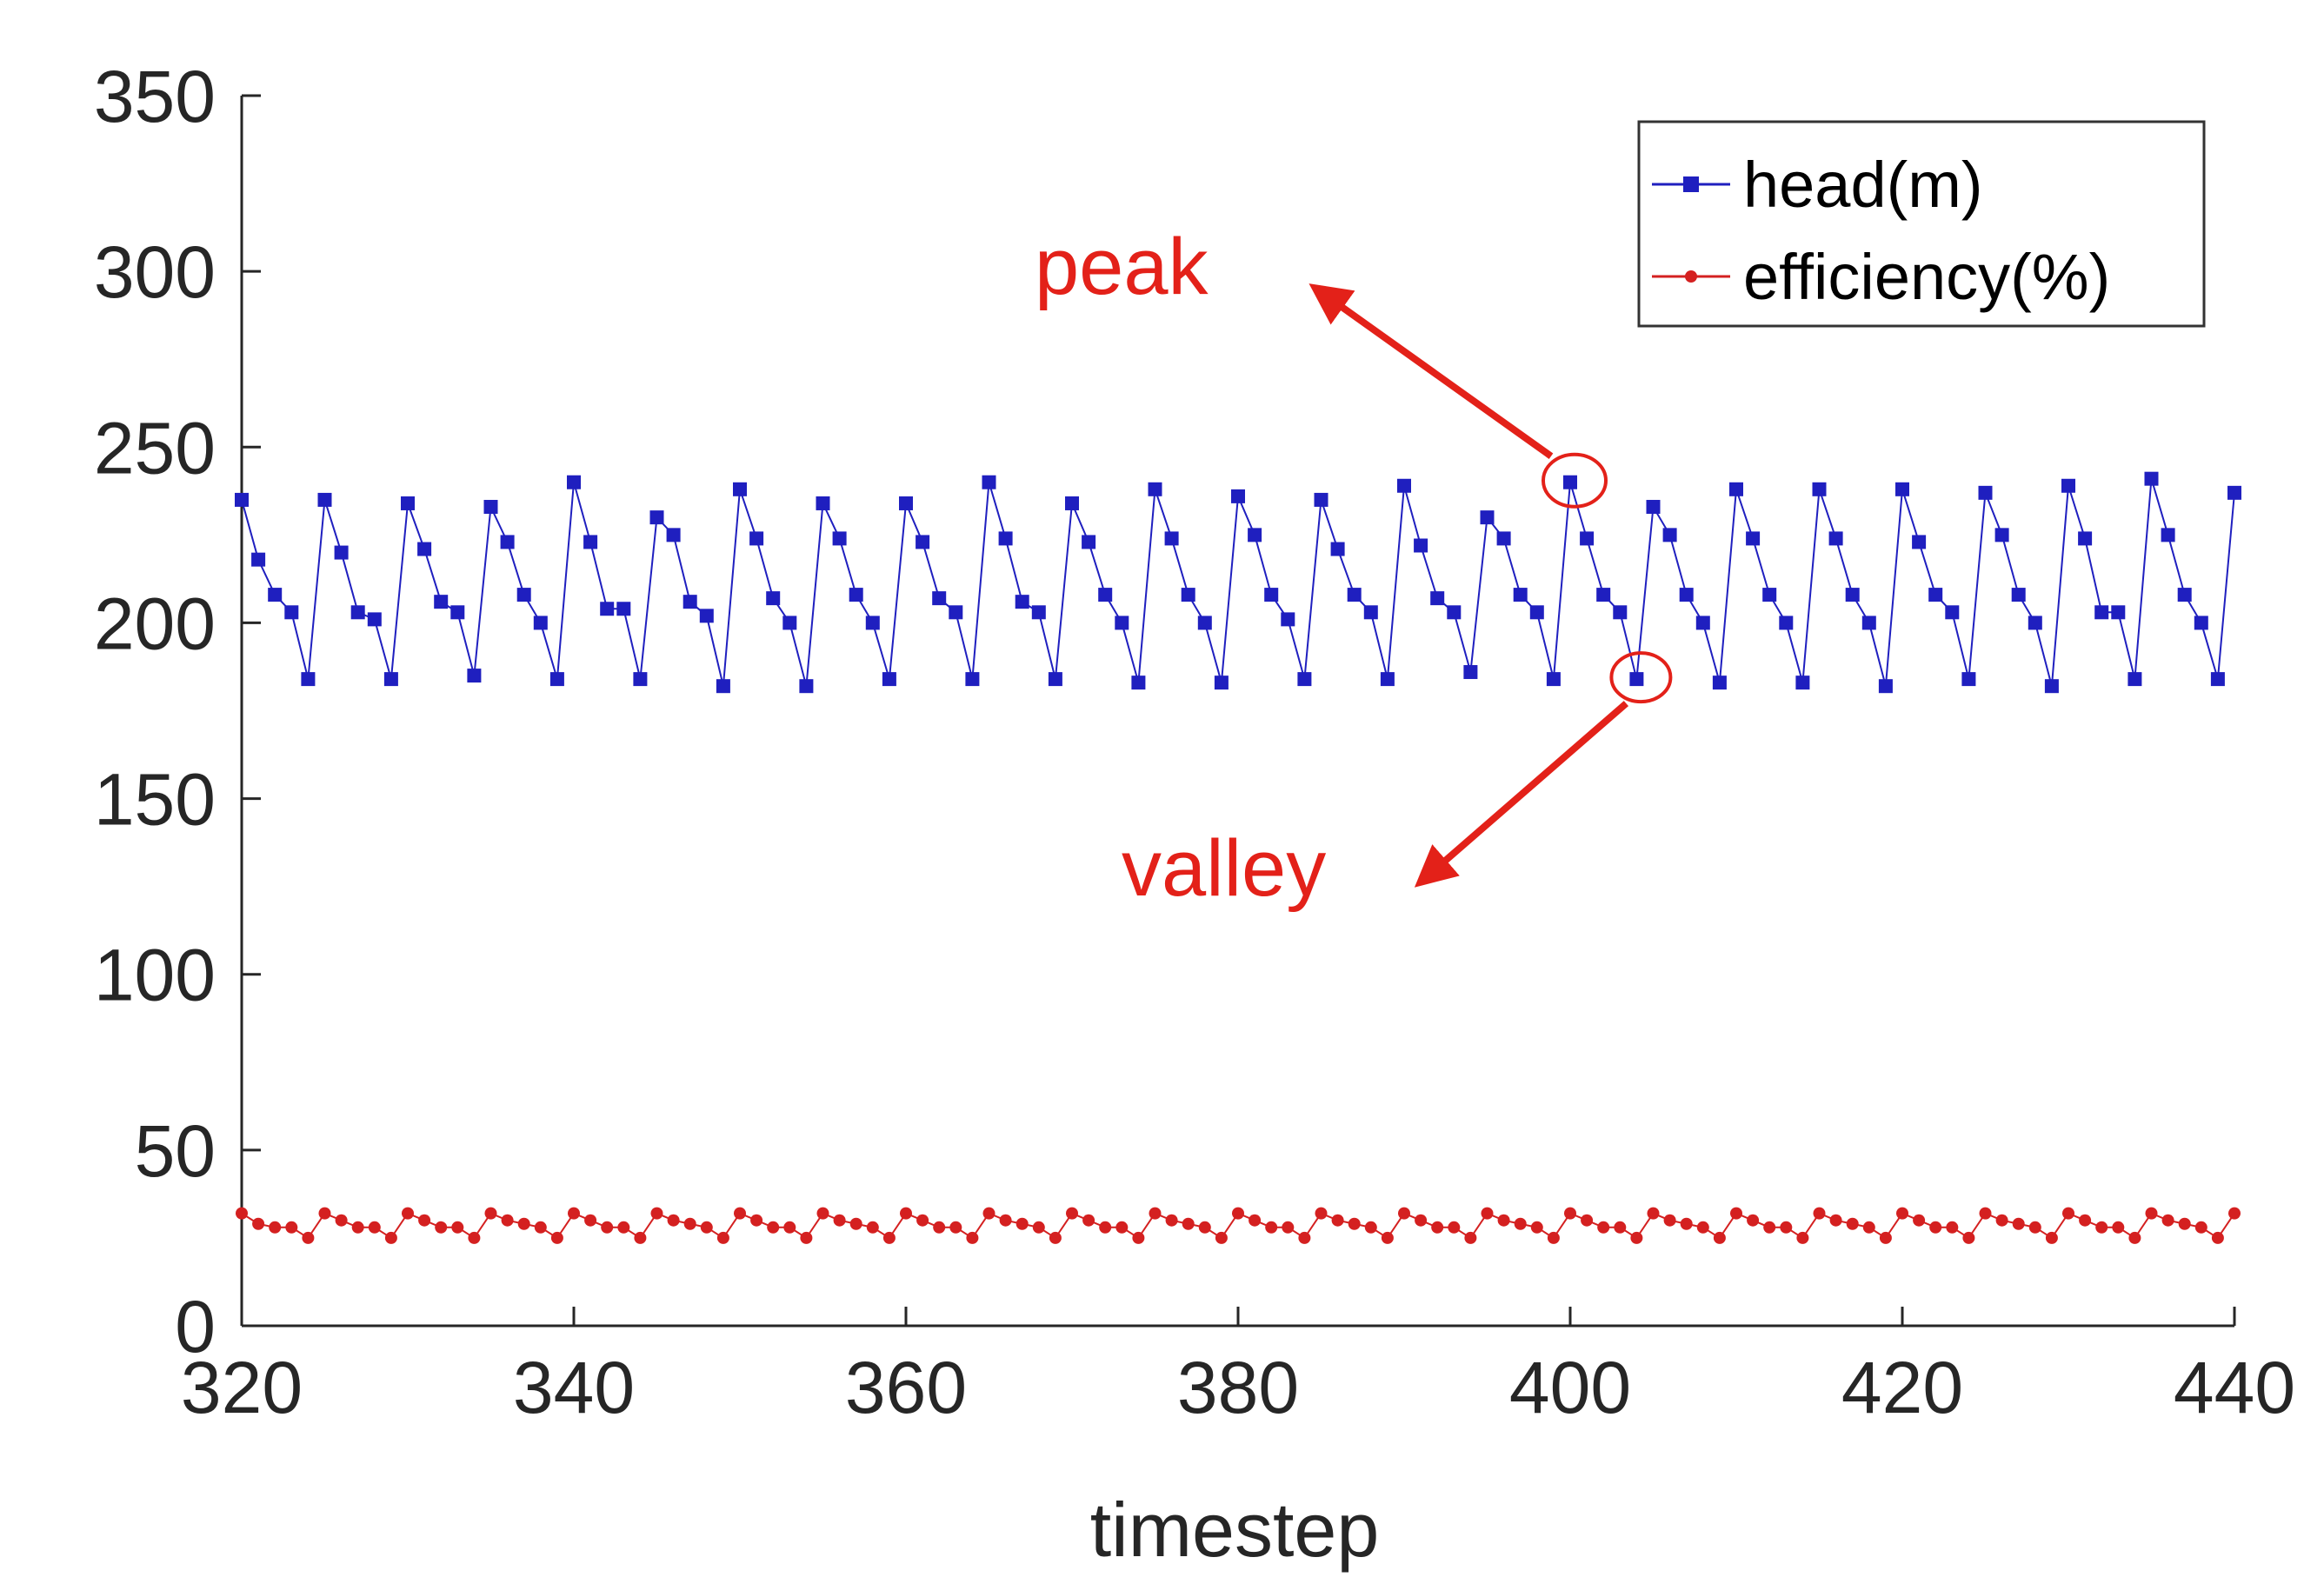  What do you see at coordinates (1354, 568) in the screenshot?
I see `annotations: peak valley` at bounding box center [1354, 568].